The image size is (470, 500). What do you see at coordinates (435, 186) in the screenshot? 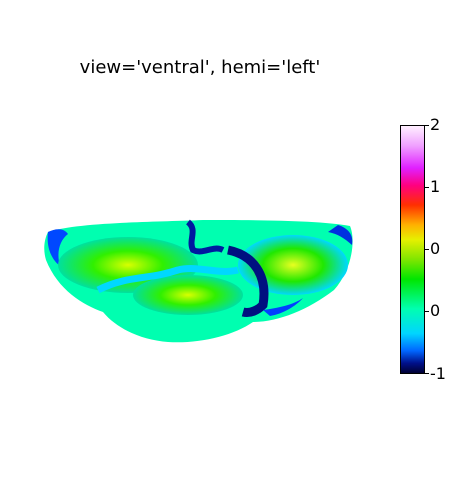
I see `colorbar-tick-label: 1` at bounding box center [435, 186].